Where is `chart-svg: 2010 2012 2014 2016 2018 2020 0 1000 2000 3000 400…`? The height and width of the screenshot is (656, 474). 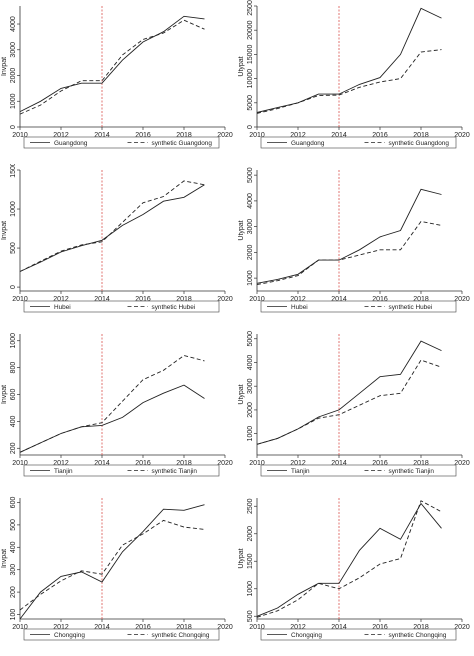
chart-svg: 2010 2012 2014 2016 2018 2020 0 1000 2000 3000 400… is located at coordinates (117, 77).